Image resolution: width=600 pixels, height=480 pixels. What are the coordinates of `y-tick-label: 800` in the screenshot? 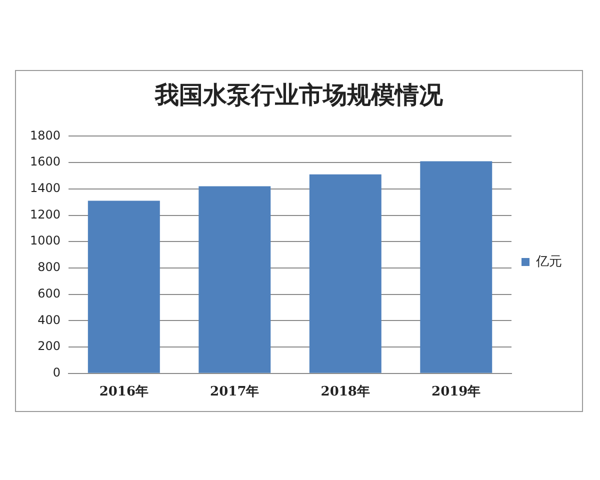 It's located at (49, 267).